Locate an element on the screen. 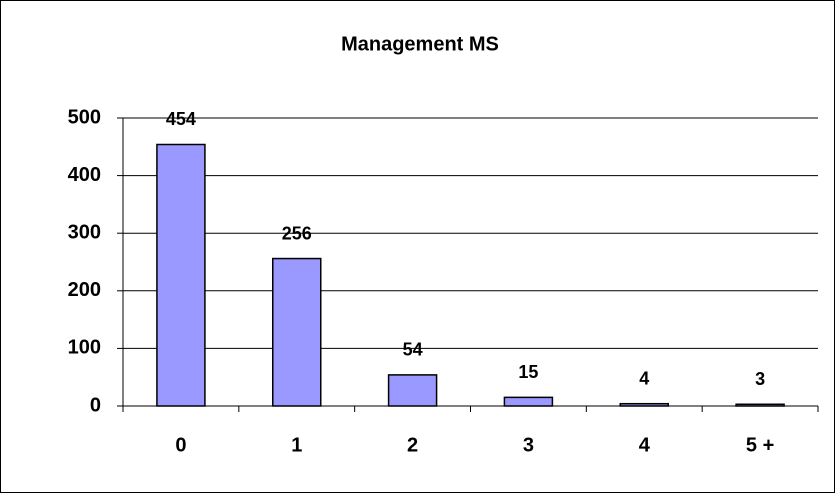 This screenshot has height=496, width=837. x-tick-label: 0 is located at coordinates (180, 445).